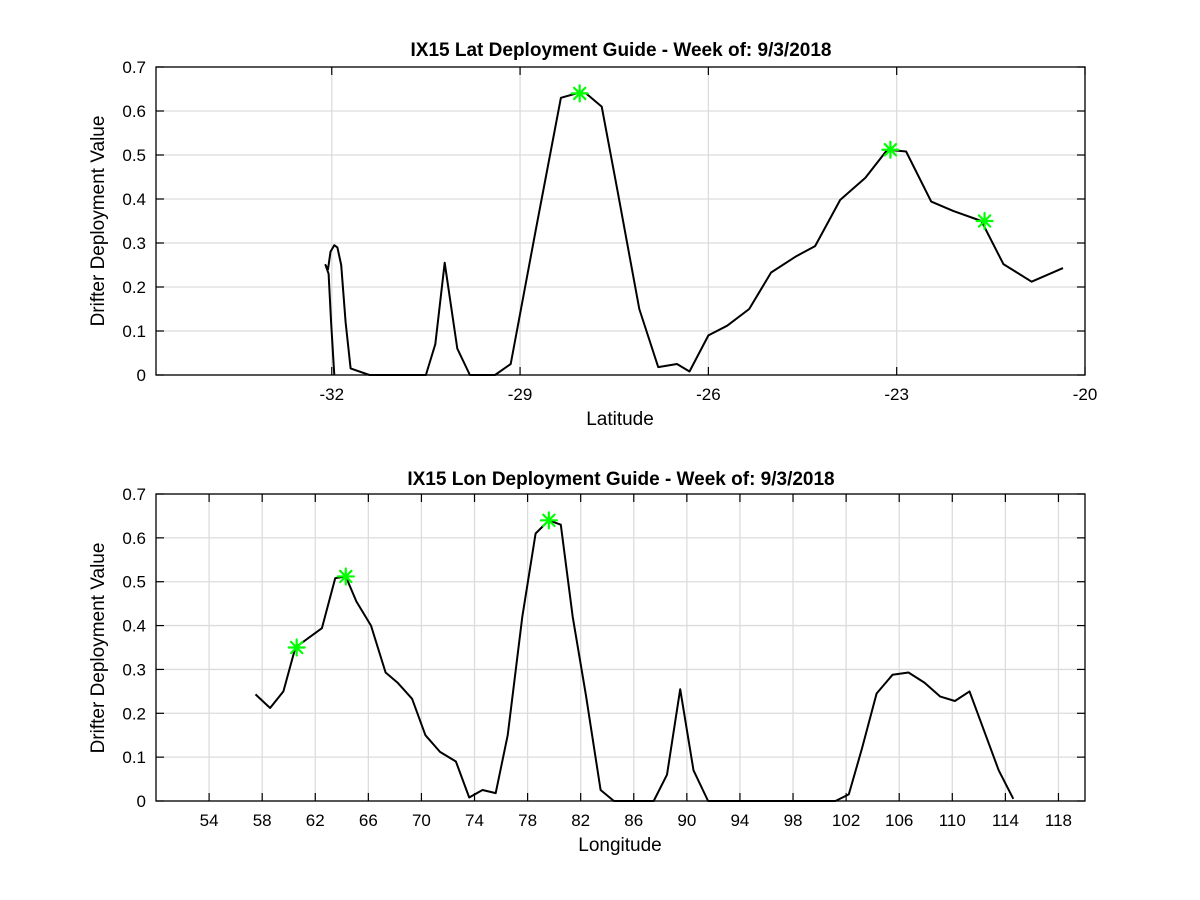 Image resolution: width=1200 pixels, height=900 pixels. What do you see at coordinates (134, 111) in the screenshot?
I see `latitude-y-tick-label: 0.6` at bounding box center [134, 111].